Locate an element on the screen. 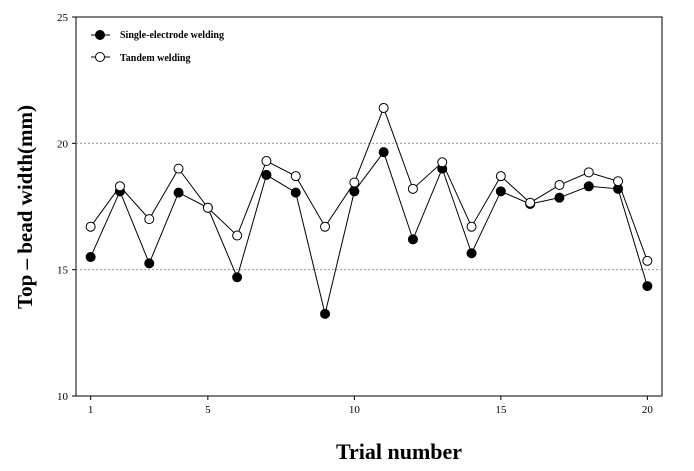 This screenshot has height=471, width=694. x-tick-label: 15 is located at coordinates (501, 410).